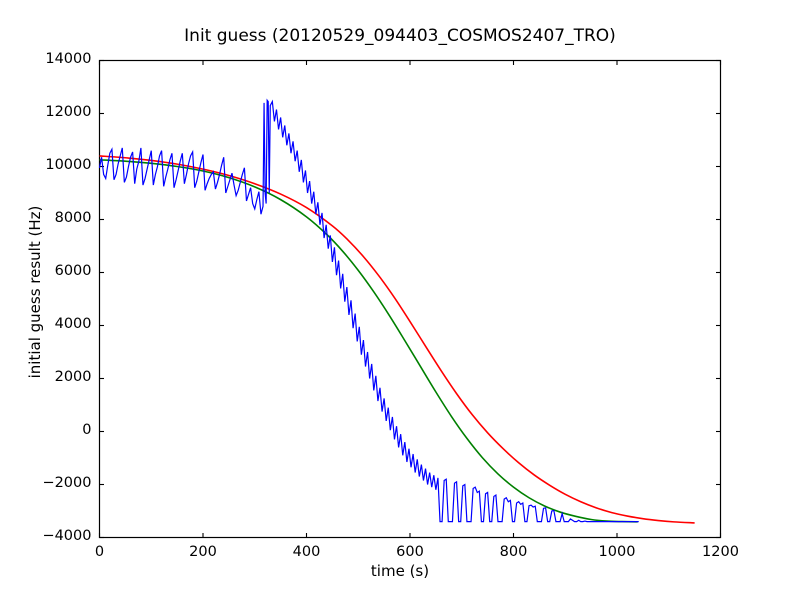 Image resolution: width=800 pixels, height=600 pixels. I want to click on y-tick-label: 12000, so click(68, 111).